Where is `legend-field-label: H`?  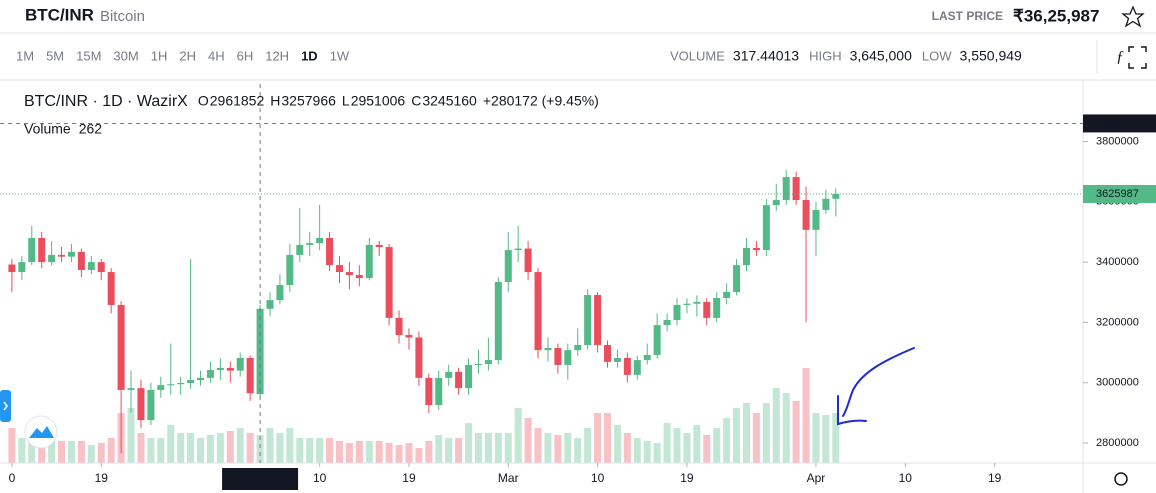 legend-field-label: H is located at coordinates (275, 101).